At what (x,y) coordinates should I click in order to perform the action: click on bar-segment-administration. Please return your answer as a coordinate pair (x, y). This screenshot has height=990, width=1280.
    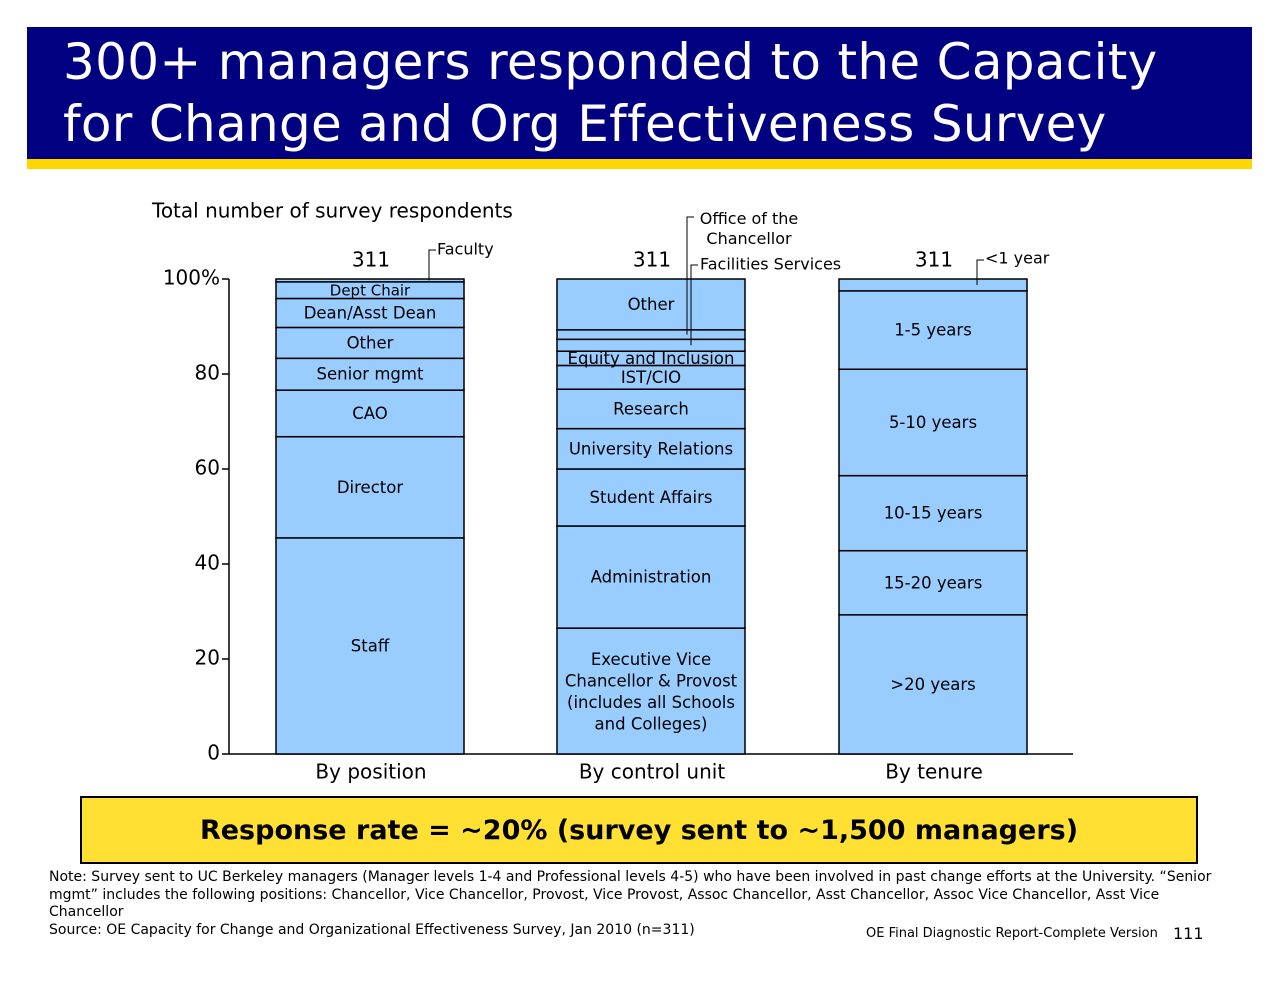
    Looking at the image, I should click on (651, 577).